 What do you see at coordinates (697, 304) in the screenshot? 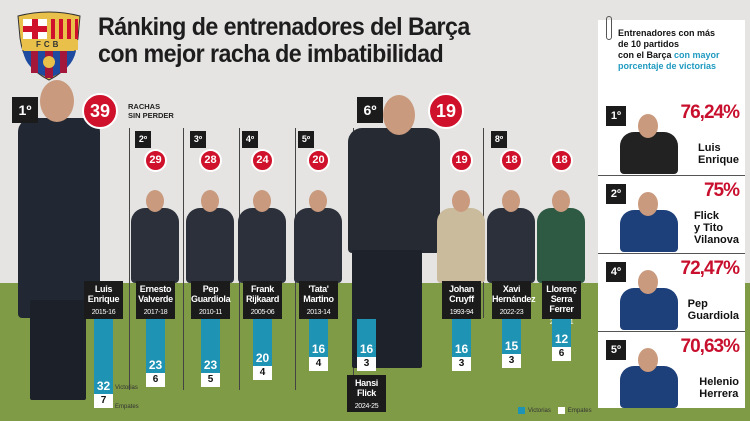
I see `panel-coach-name-line: Pep` at bounding box center [697, 304].